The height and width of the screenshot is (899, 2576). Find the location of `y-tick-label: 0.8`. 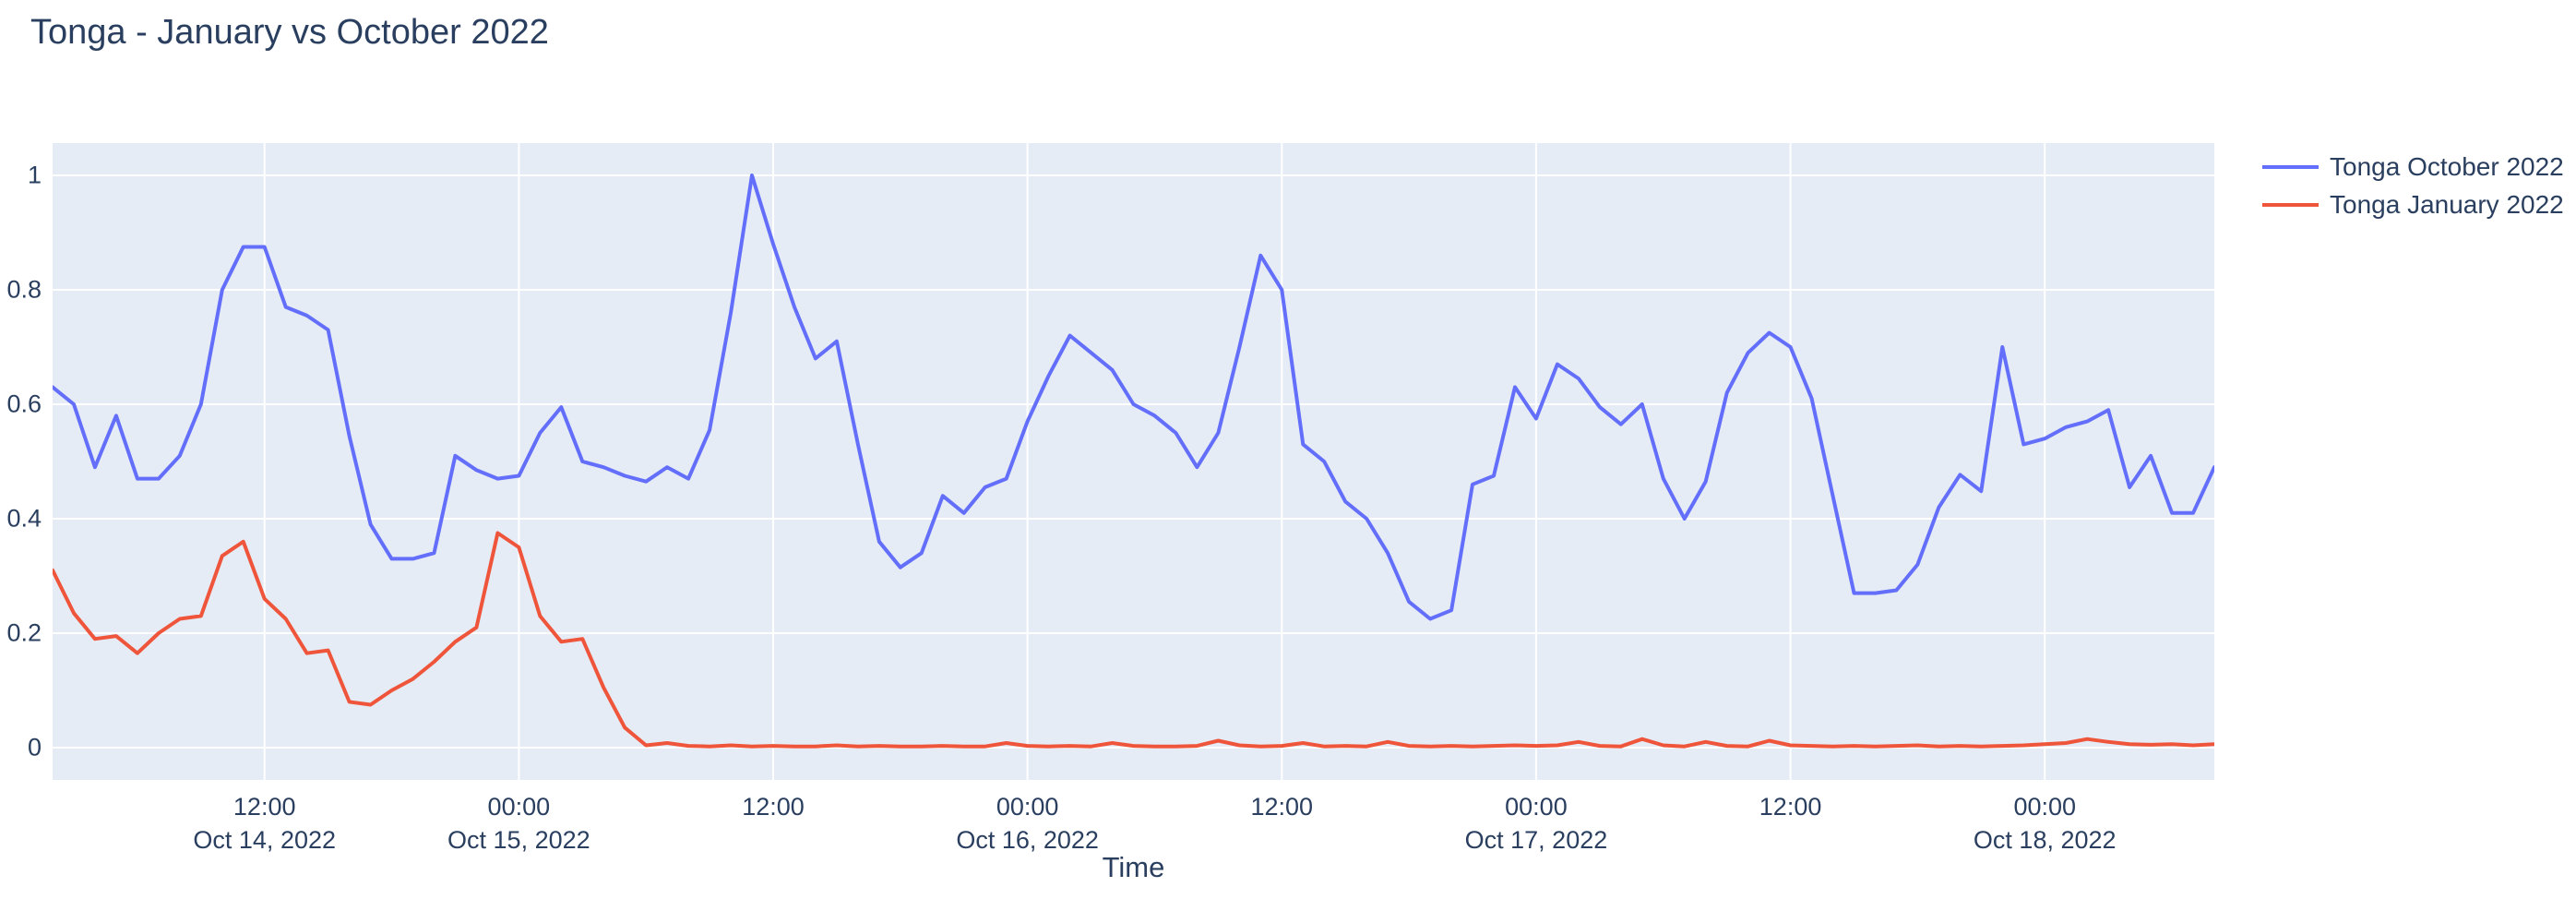

y-tick-label: 0.8 is located at coordinates (24, 289).